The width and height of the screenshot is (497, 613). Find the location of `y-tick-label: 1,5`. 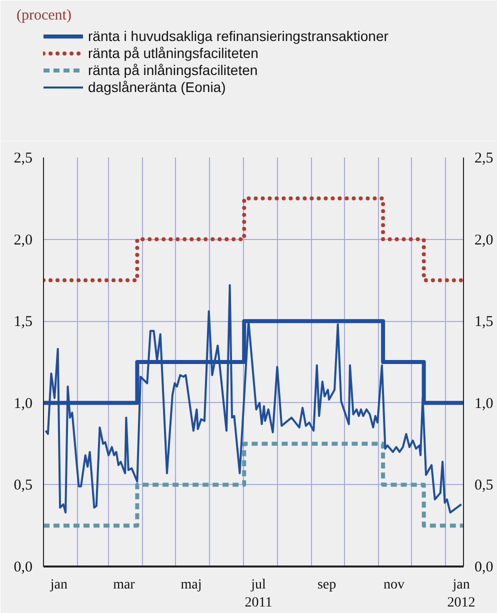

y-tick-label: 1,5 is located at coordinates (23, 322).